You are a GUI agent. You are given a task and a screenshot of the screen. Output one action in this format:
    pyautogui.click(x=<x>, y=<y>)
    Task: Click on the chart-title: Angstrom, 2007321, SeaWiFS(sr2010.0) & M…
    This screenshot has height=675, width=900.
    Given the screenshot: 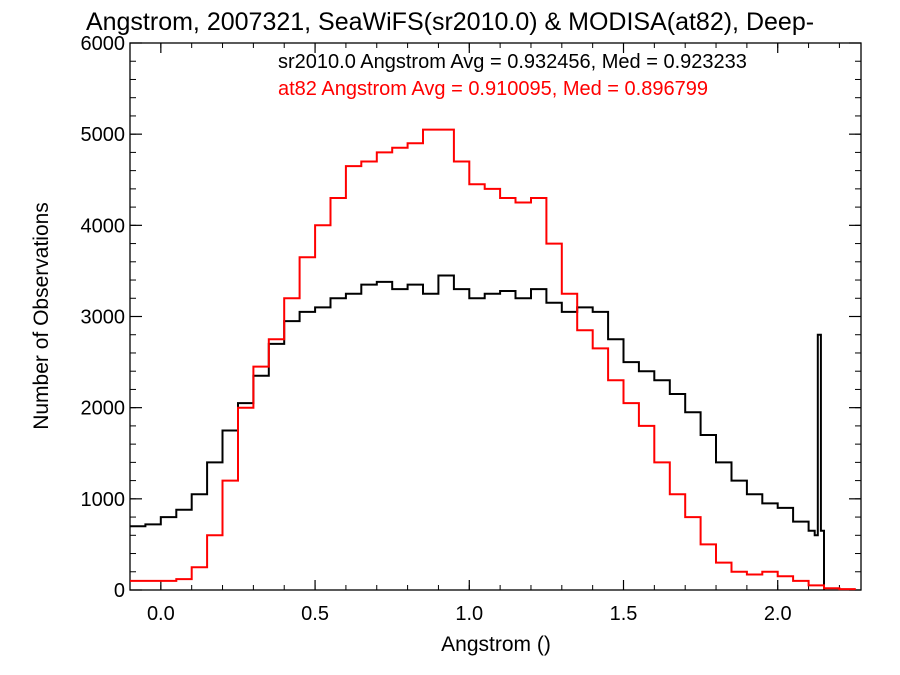 What is the action you would take?
    pyautogui.click(x=450, y=22)
    